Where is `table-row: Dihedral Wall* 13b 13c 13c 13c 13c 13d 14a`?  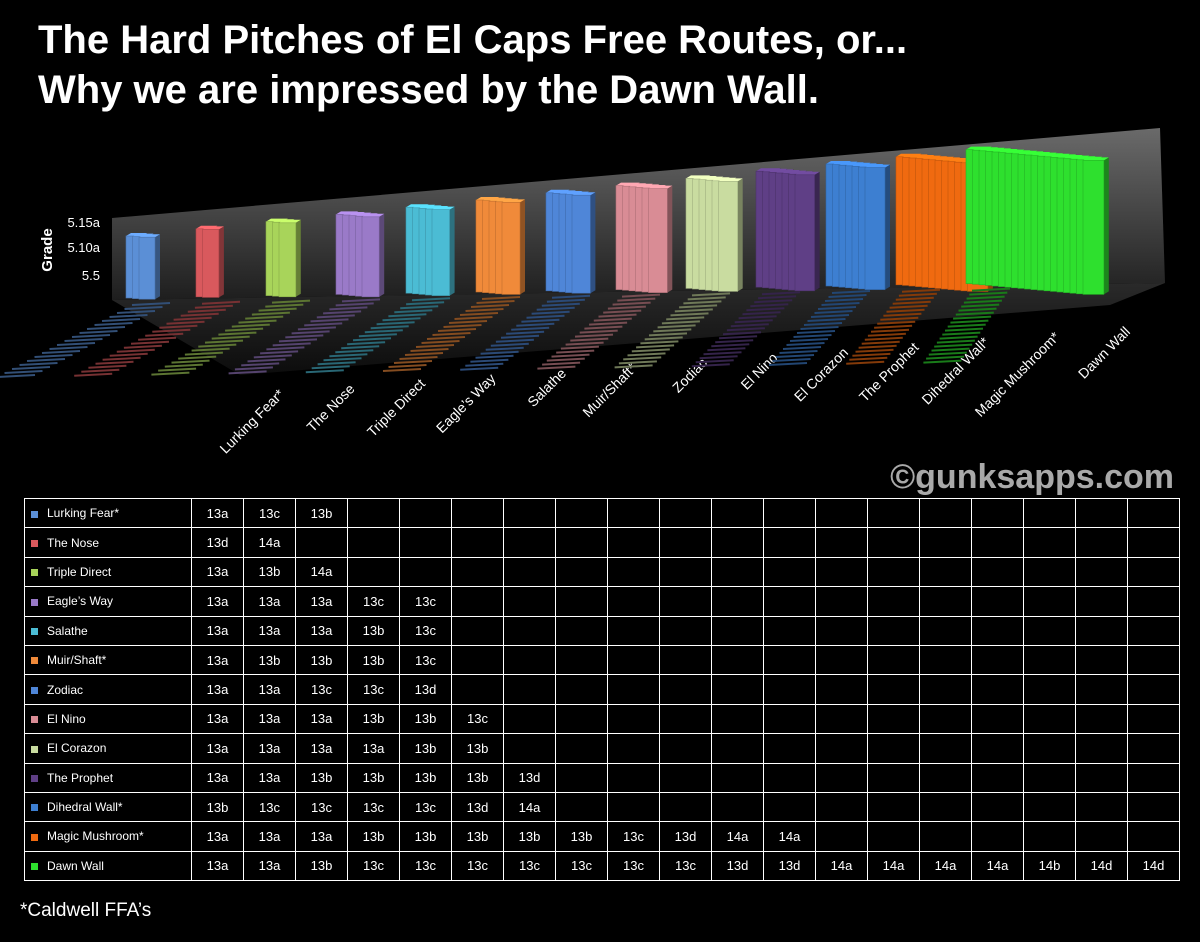
table-row: Dihedral Wall* 13b 13c 13c 13c 13c 13d 14a is located at coordinates (602, 807).